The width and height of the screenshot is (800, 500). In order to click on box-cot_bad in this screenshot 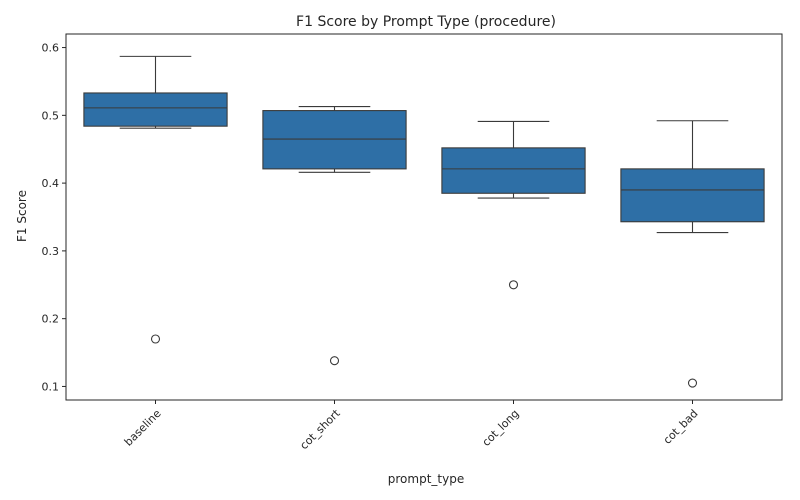, I will do `click(692, 195)`.